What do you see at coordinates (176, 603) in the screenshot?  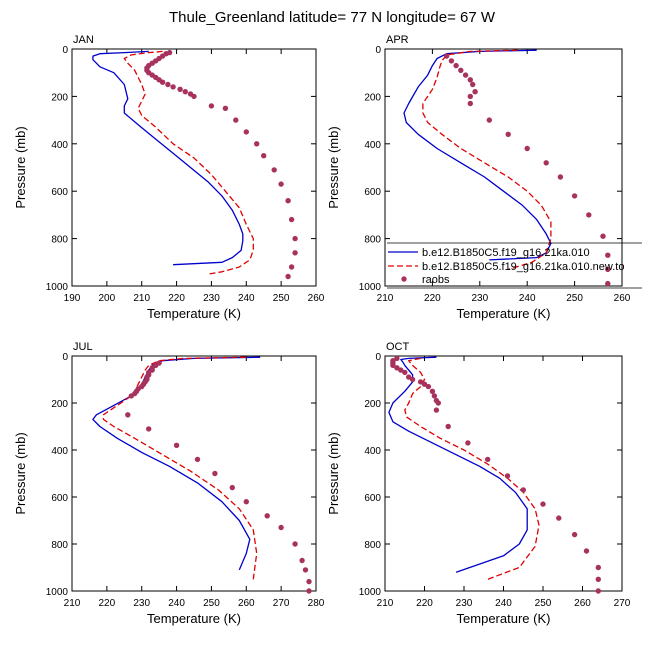 I see `x-tick-label: 240` at bounding box center [176, 603].